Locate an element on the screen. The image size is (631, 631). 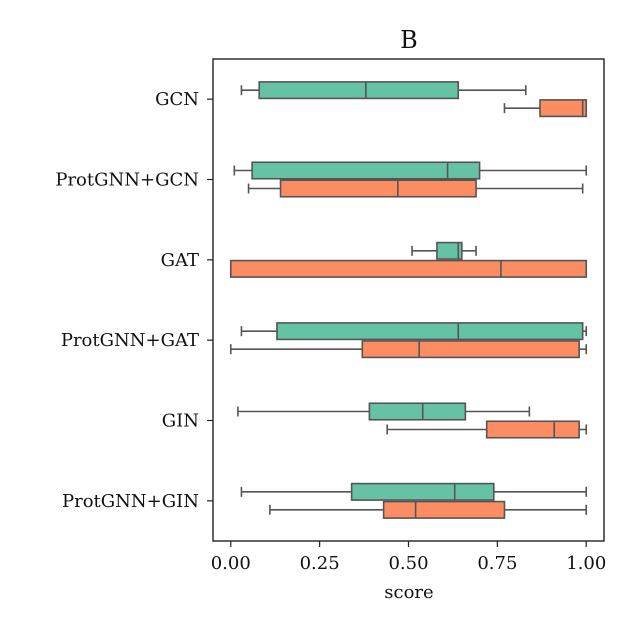
y-tick-label: GAT is located at coordinates (180, 260).